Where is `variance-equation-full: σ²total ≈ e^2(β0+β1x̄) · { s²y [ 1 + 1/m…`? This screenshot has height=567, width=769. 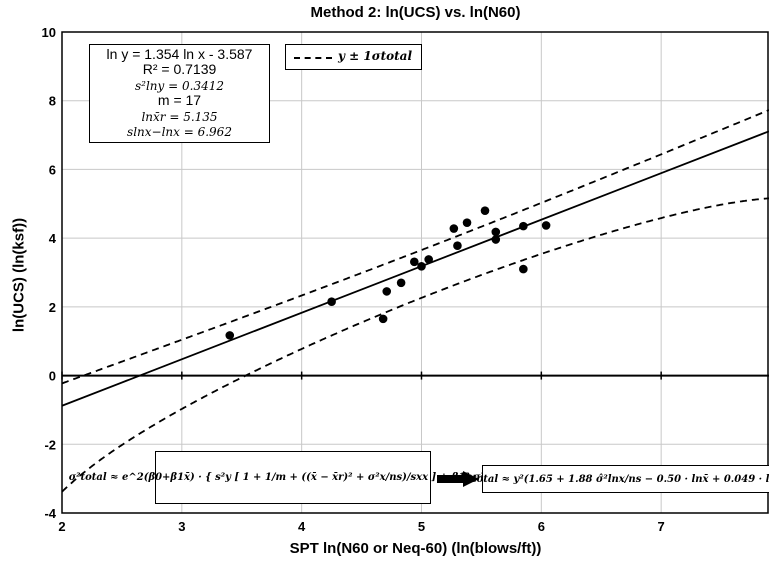
variance-equation-full: σ²total ≈ e^2(β0+β1x̄) · { s²y [ 1 + 1/m… is located at coordinates (293, 477).